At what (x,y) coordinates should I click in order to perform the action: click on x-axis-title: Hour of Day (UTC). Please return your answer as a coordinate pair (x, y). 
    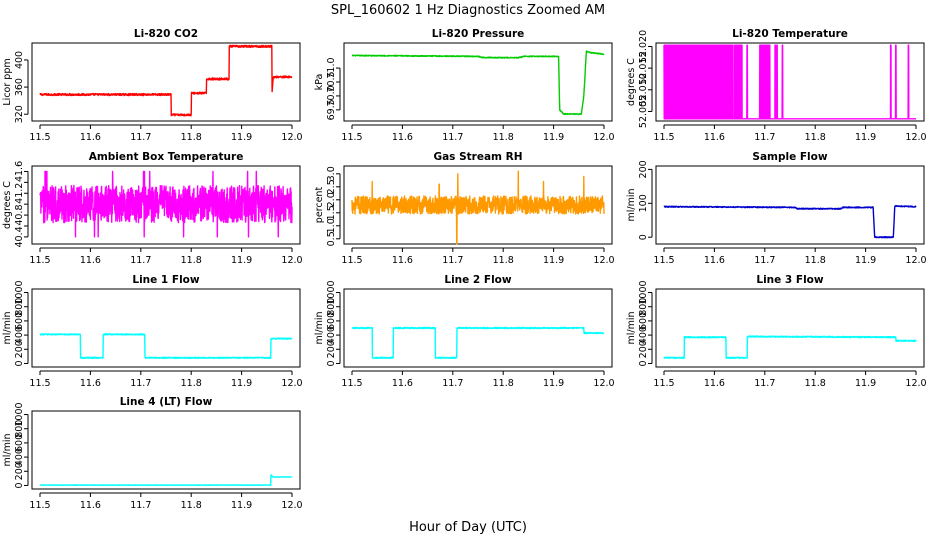
    Looking at the image, I should click on (468, 527).